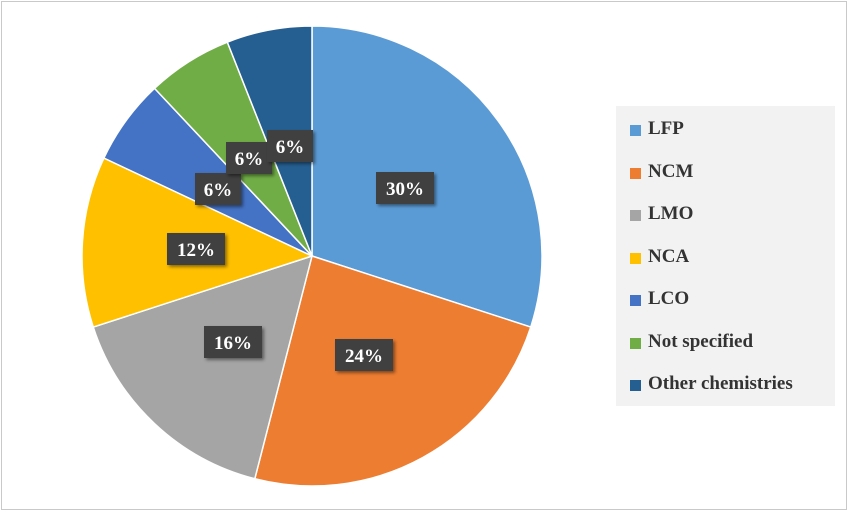 Image resolution: width=850 pixels, height=513 pixels. What do you see at coordinates (669, 298) in the screenshot?
I see `legend-label: LCO` at bounding box center [669, 298].